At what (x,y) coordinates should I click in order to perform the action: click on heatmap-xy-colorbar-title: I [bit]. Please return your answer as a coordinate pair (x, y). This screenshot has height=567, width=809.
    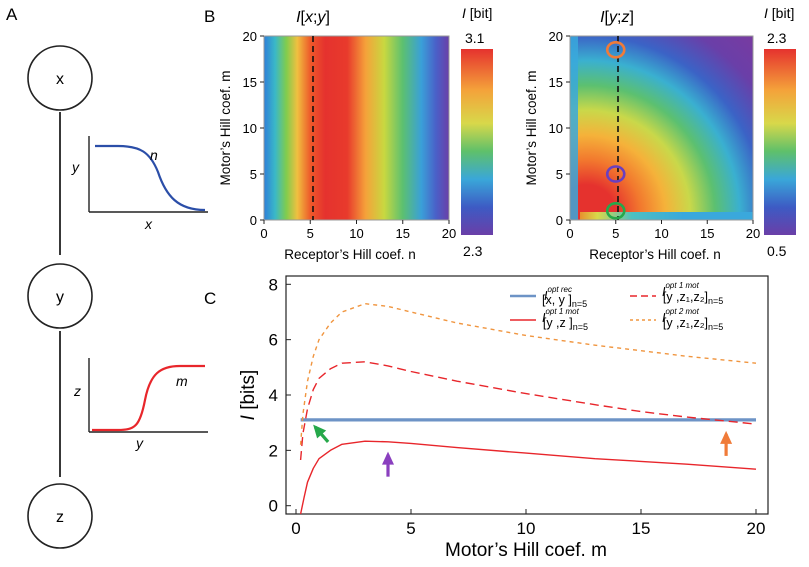
    Looking at the image, I should click on (477, 13).